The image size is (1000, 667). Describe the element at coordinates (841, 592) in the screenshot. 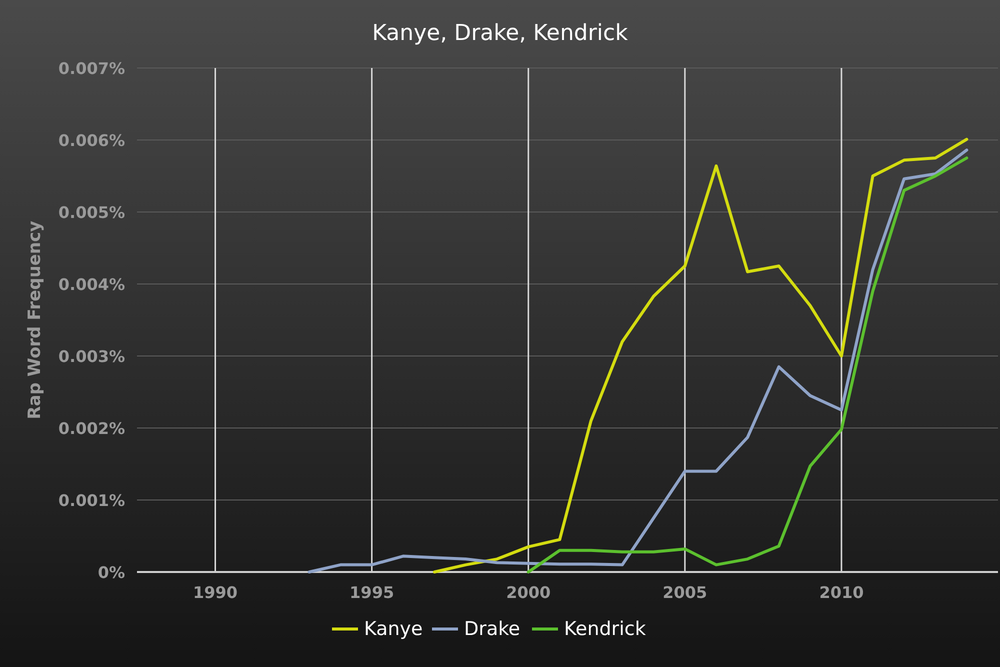

I see `x-tick-label: 2010` at that location.